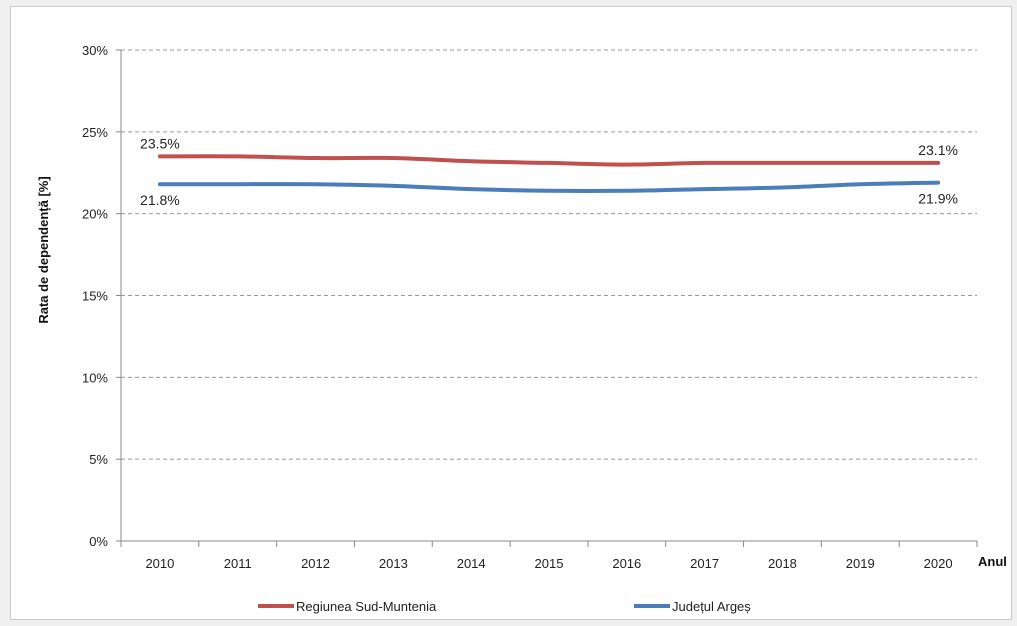 The height and width of the screenshot is (626, 1017). I want to click on x-tick-label: 2017, so click(704, 563).